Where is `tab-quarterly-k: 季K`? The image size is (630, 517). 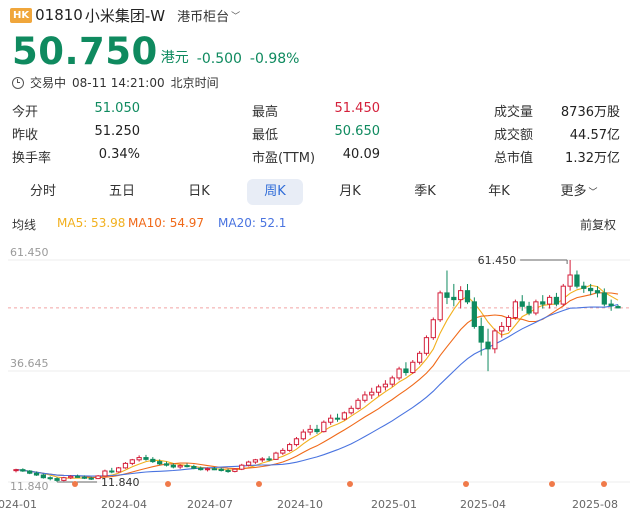
tab-quarterly-k: 季K is located at coordinates (425, 191).